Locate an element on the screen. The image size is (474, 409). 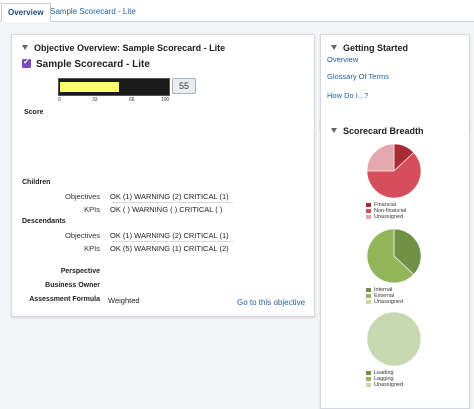
assessment-formula-value: Weighted is located at coordinates (124, 300).